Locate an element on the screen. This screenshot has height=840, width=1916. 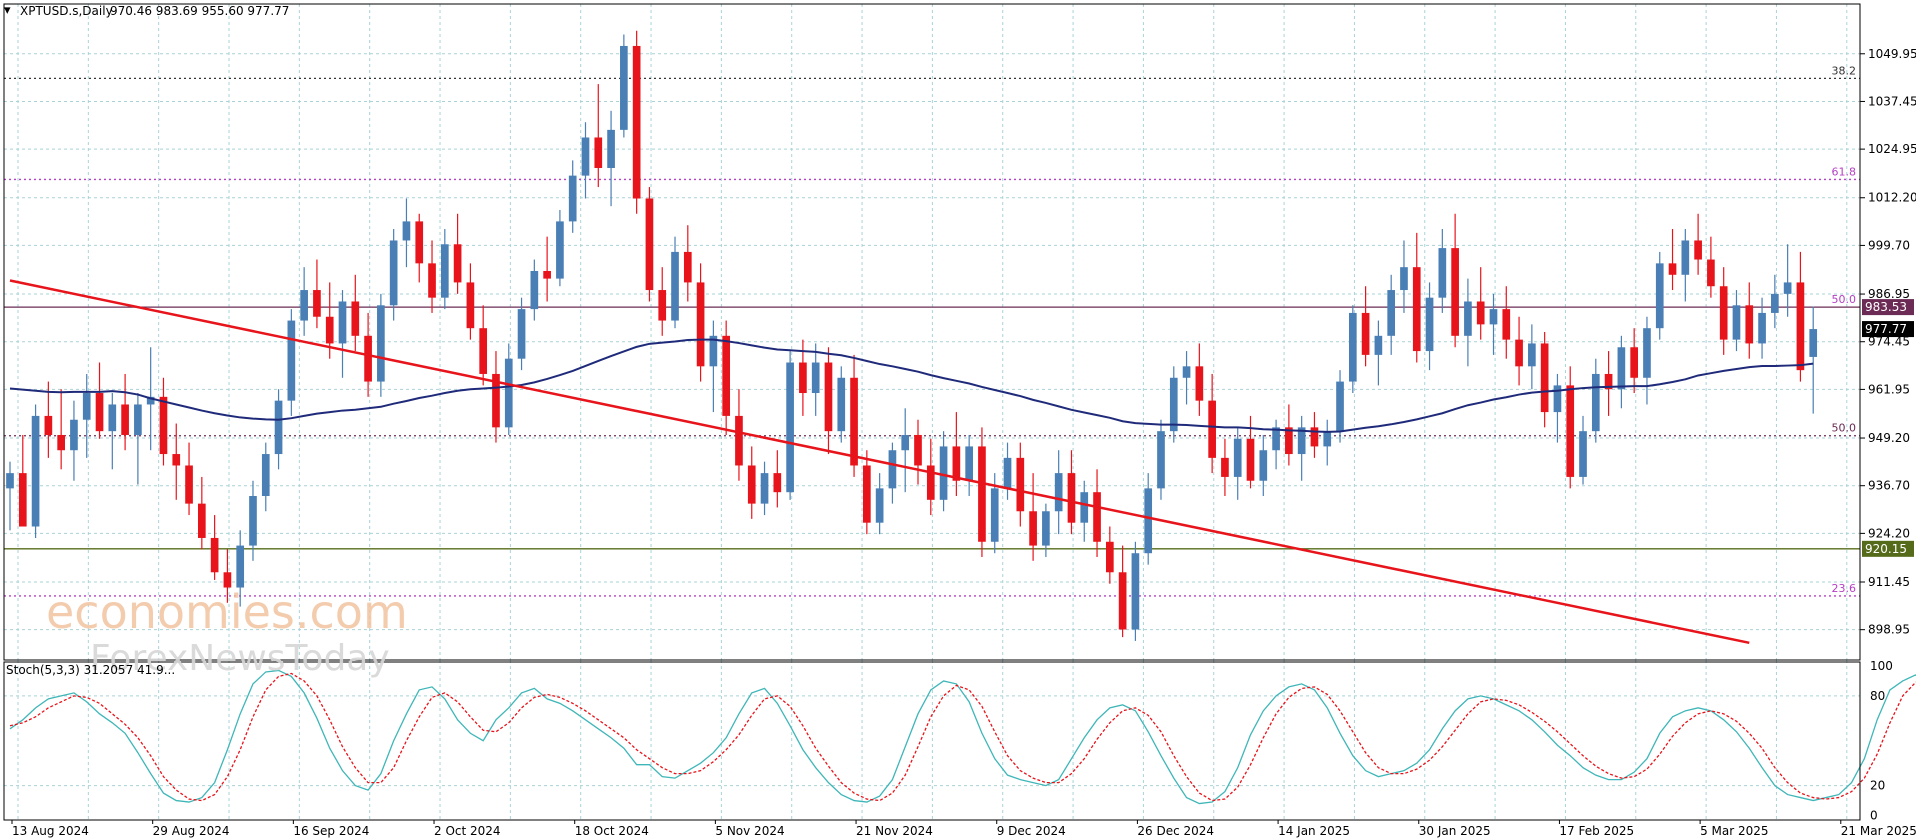
price-tick-label: 999.70 is located at coordinates (1889, 245).